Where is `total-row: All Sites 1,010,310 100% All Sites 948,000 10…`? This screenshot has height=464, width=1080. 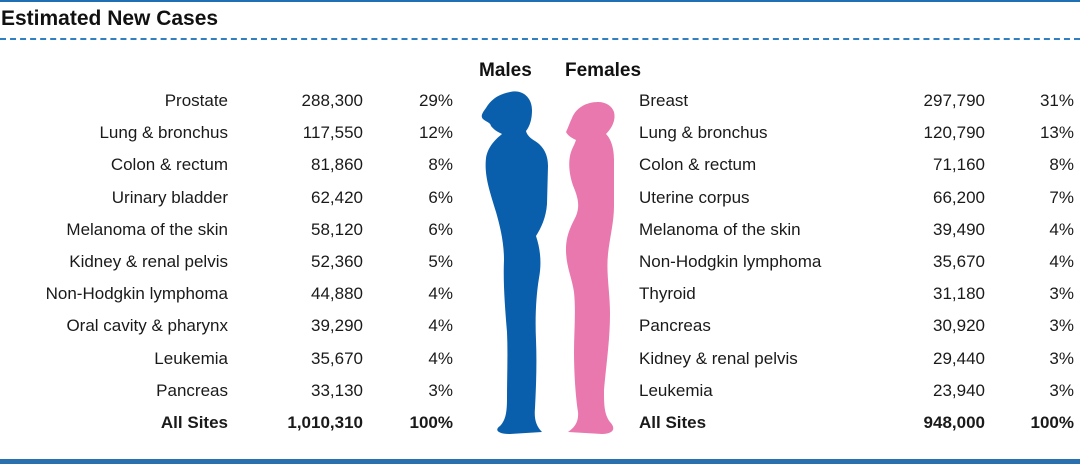
total-row: All Sites 1,010,310 100% All Sites 948,000 10… is located at coordinates (540, 423).